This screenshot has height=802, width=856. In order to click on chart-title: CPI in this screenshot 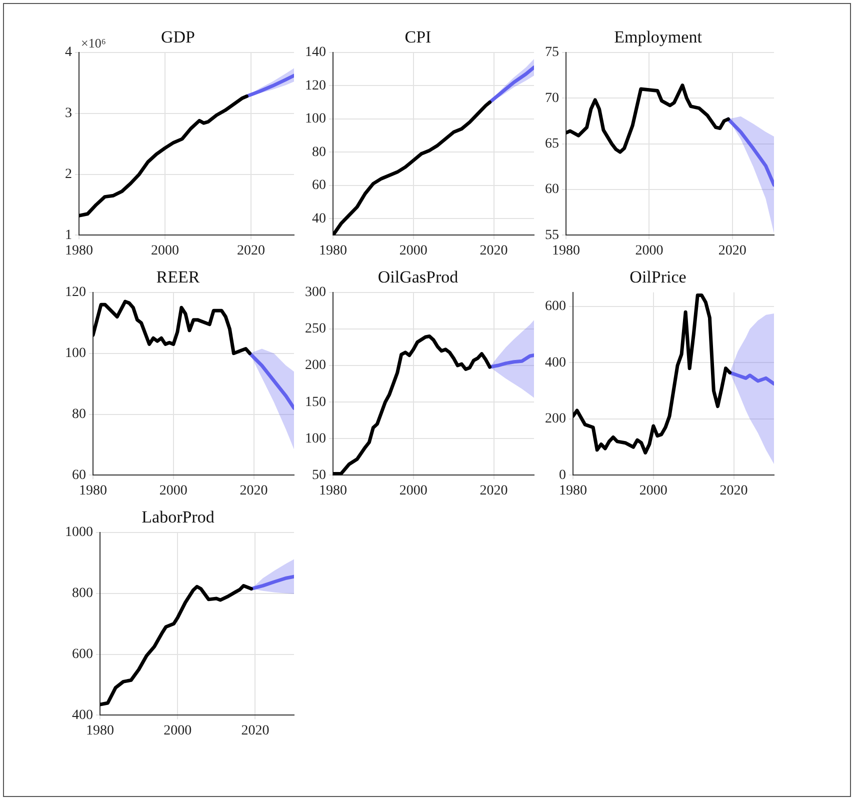, I will do `click(418, 37)`.